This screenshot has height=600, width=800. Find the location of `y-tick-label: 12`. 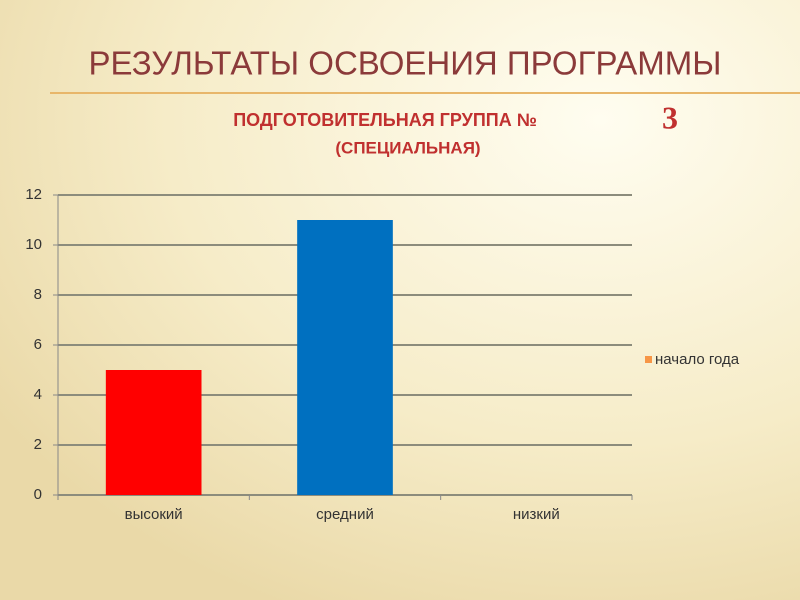

y-tick-label: 12 is located at coordinates (33, 194).